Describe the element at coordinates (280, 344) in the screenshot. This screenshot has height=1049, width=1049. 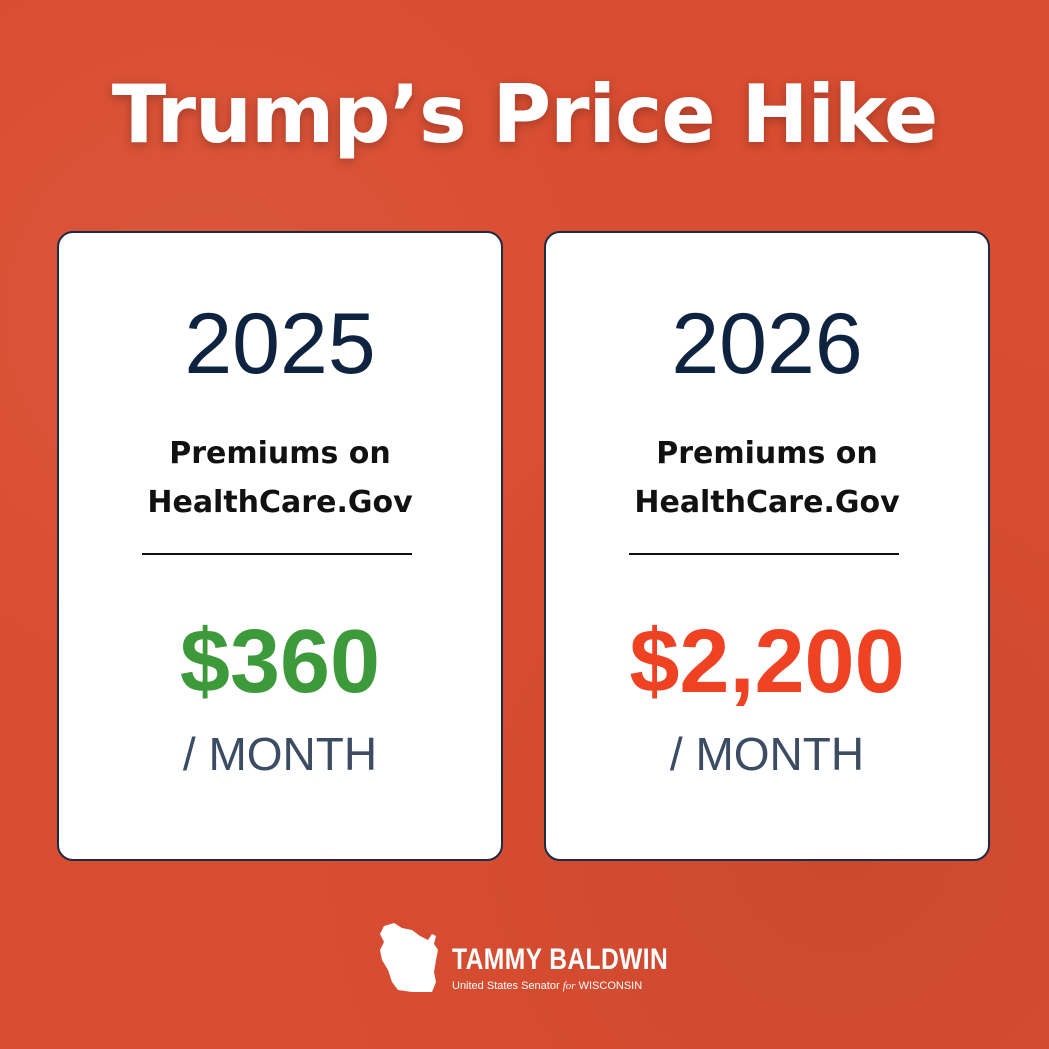
I see `card-year: 2025` at that location.